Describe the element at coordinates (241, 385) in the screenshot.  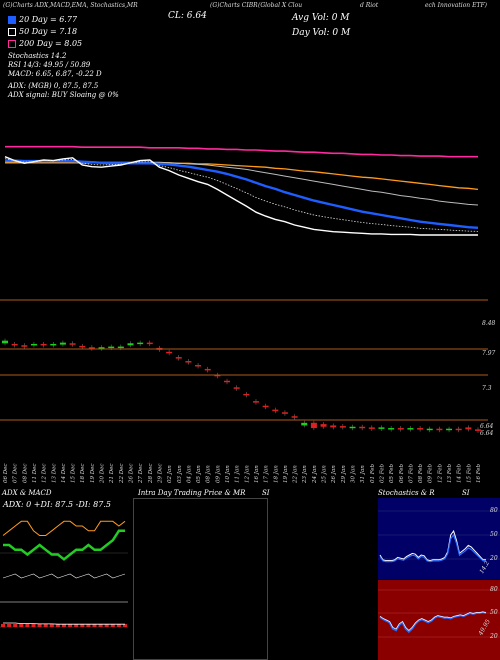
I see `candles` at that location.